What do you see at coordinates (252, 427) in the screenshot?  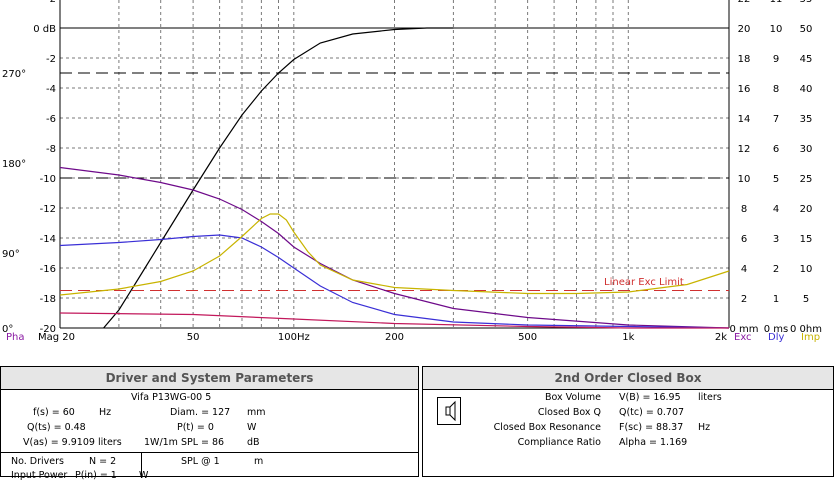 I see `pt-unit: W` at bounding box center [252, 427].